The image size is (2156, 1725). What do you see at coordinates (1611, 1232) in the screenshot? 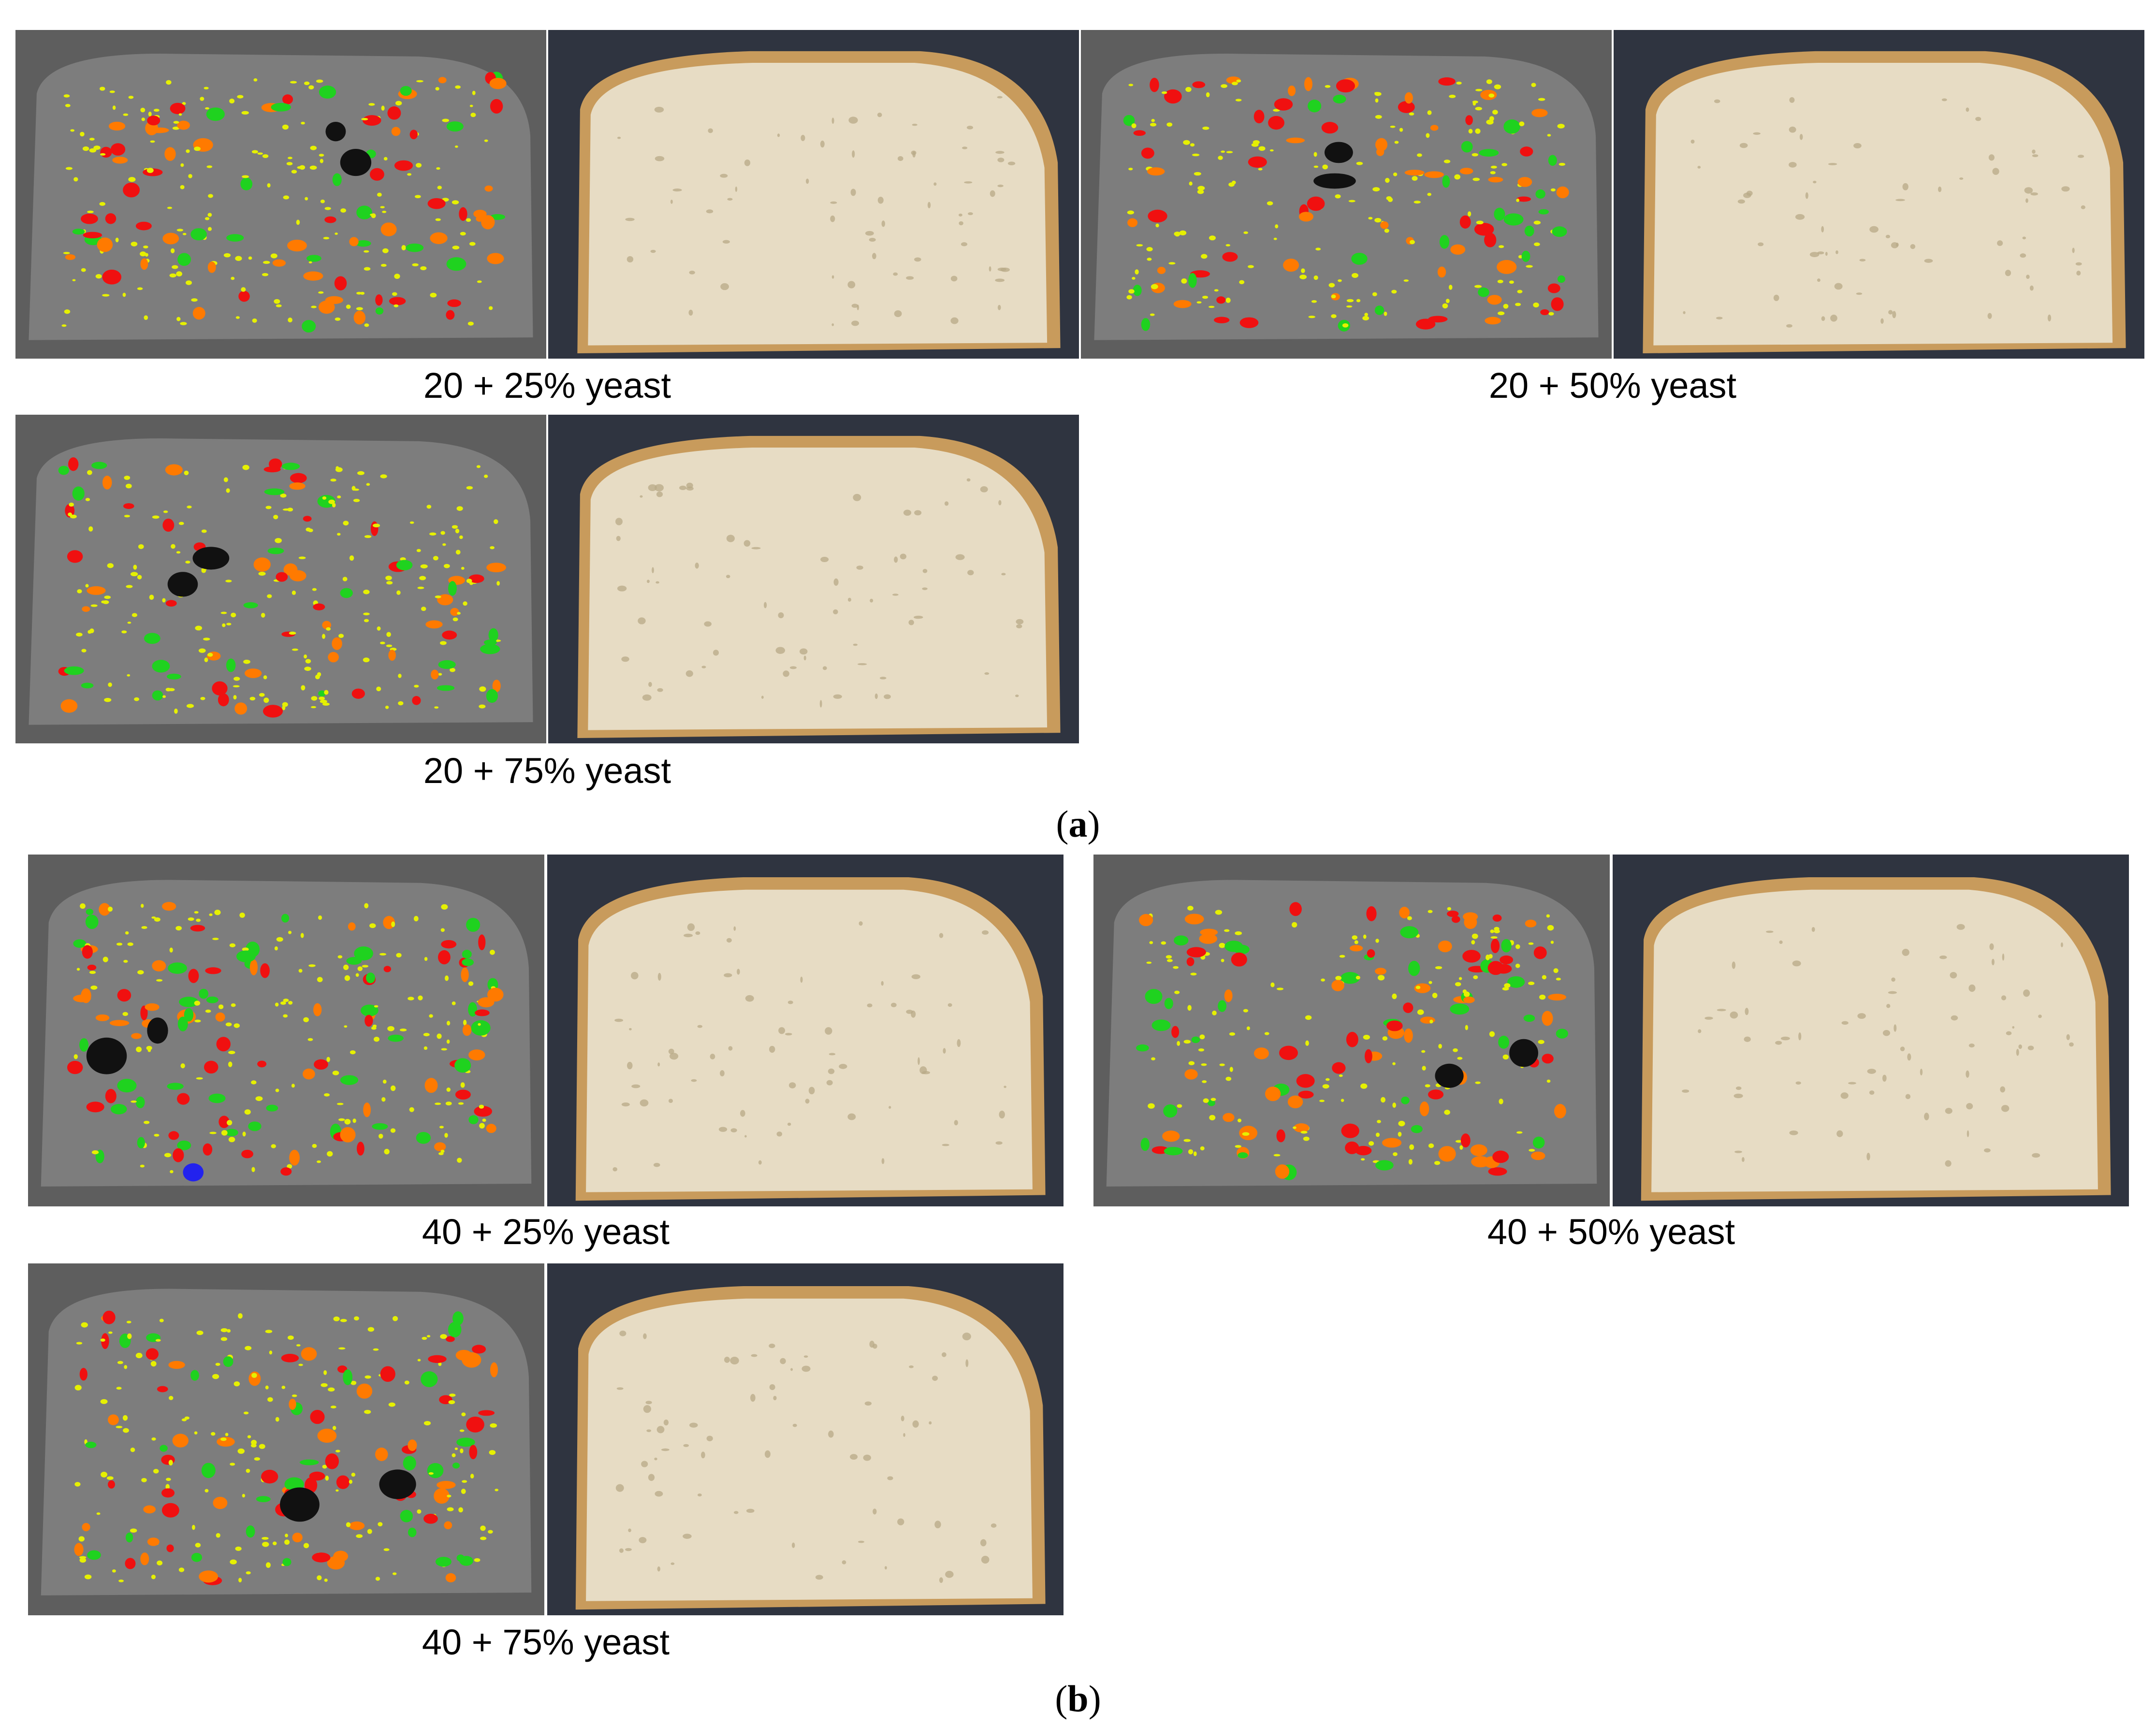
I see `panel-caption: 40 + 50% yeast` at bounding box center [1611, 1232].